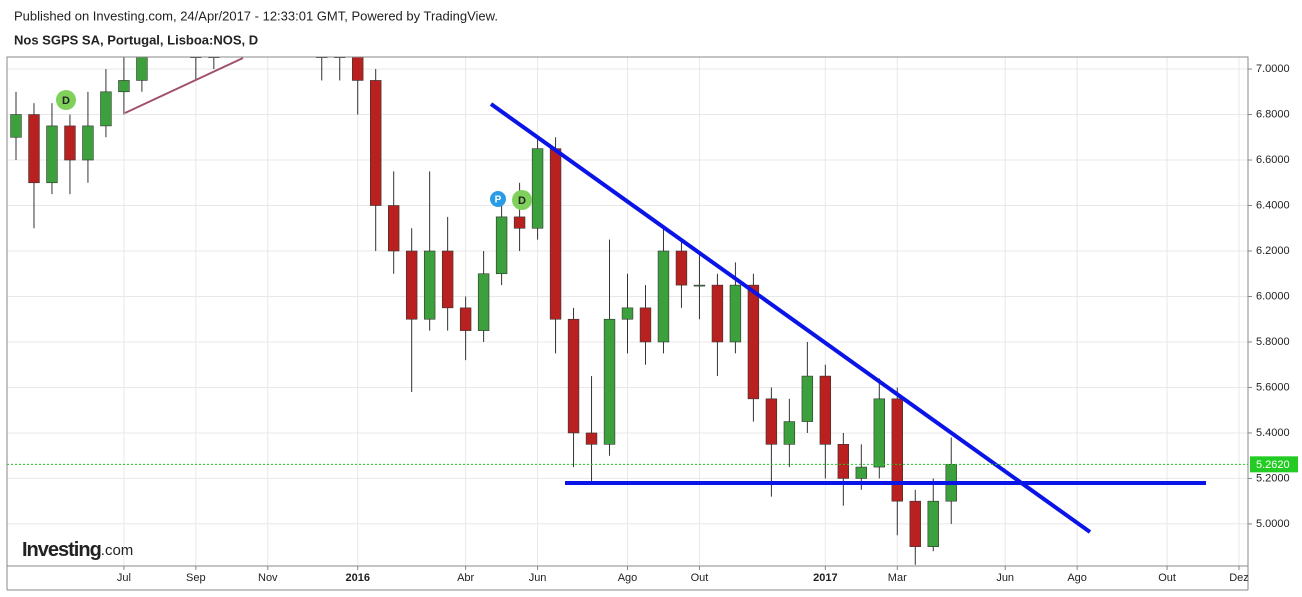 This screenshot has width=1302, height=597. I want to click on logo: Investing.com, so click(77, 550).